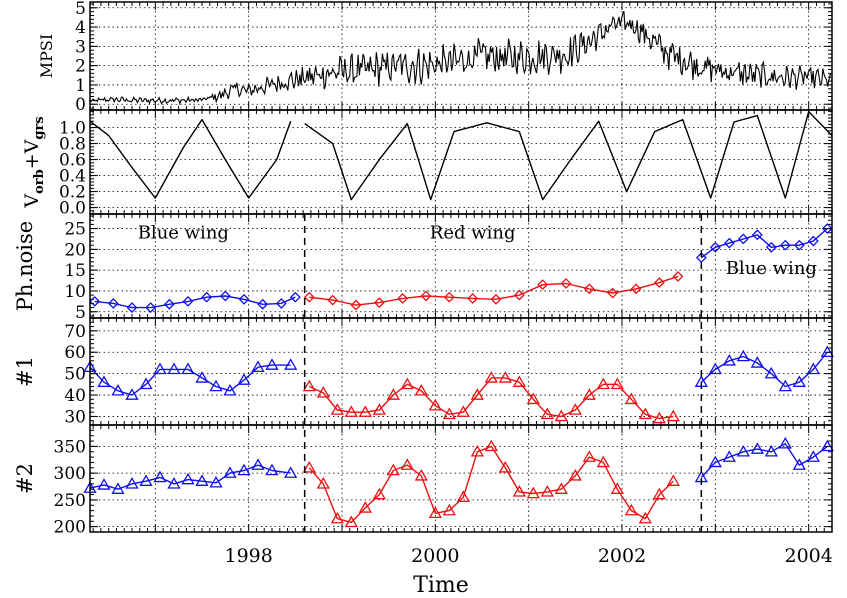 This screenshot has height=598, width=847. I want to click on y-axis-title: #2, so click(25, 478).